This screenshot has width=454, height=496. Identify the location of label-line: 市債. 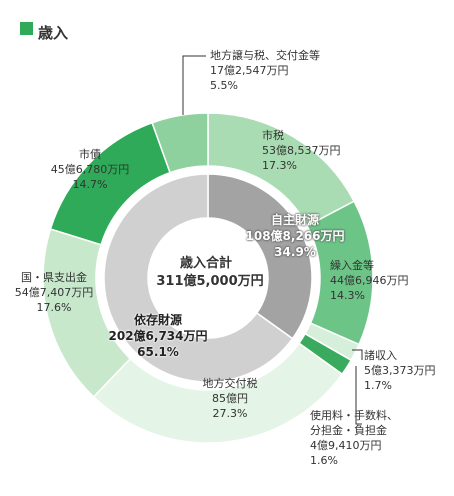
(90, 154).